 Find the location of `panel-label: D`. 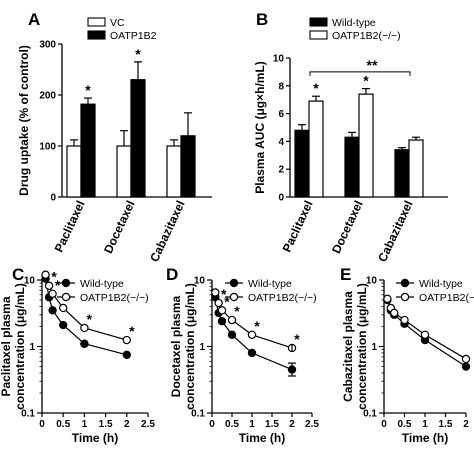

panel-label: D is located at coordinates (172, 274).